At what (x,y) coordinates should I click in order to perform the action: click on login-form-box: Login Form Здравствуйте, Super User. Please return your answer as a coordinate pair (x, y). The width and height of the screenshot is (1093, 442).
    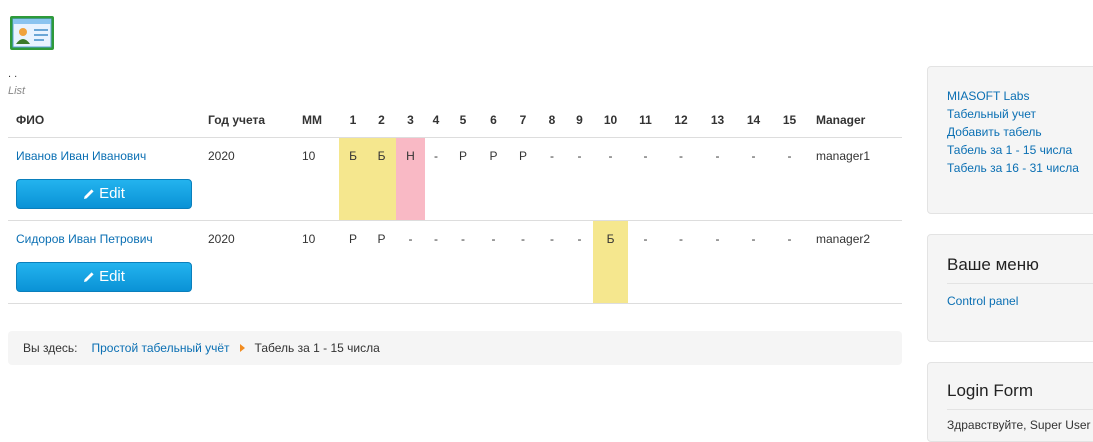
    Looking at the image, I should click on (1010, 402).